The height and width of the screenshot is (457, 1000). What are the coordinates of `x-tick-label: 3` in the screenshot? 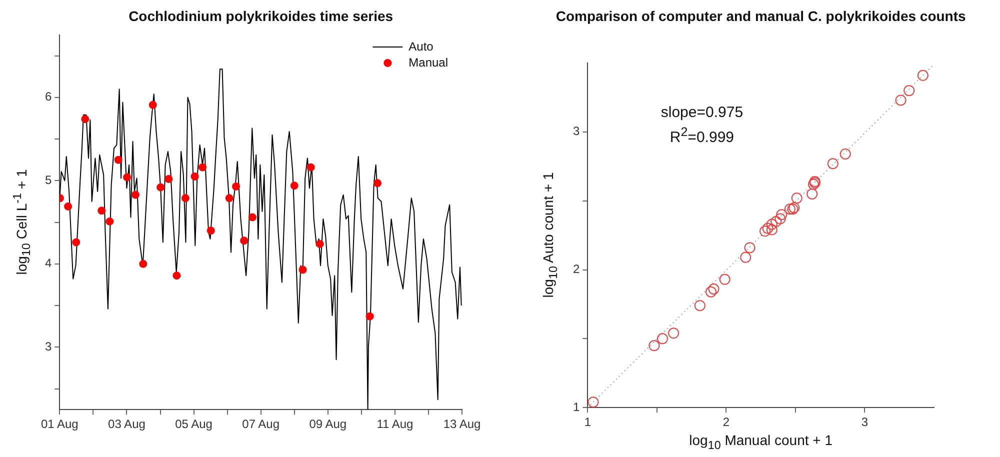 It's located at (864, 422).